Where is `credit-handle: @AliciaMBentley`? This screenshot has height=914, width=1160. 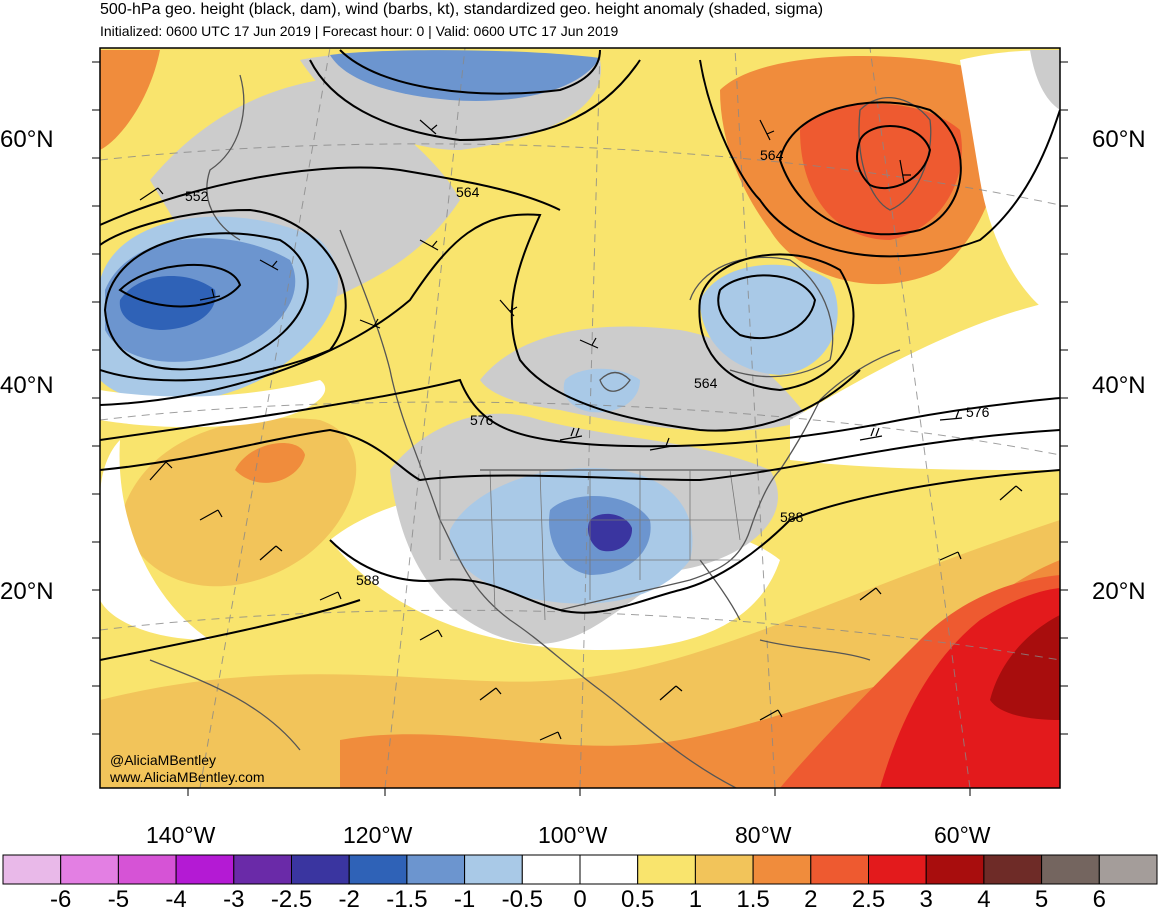
credit-handle: @AliciaMBentley is located at coordinates (163, 760).